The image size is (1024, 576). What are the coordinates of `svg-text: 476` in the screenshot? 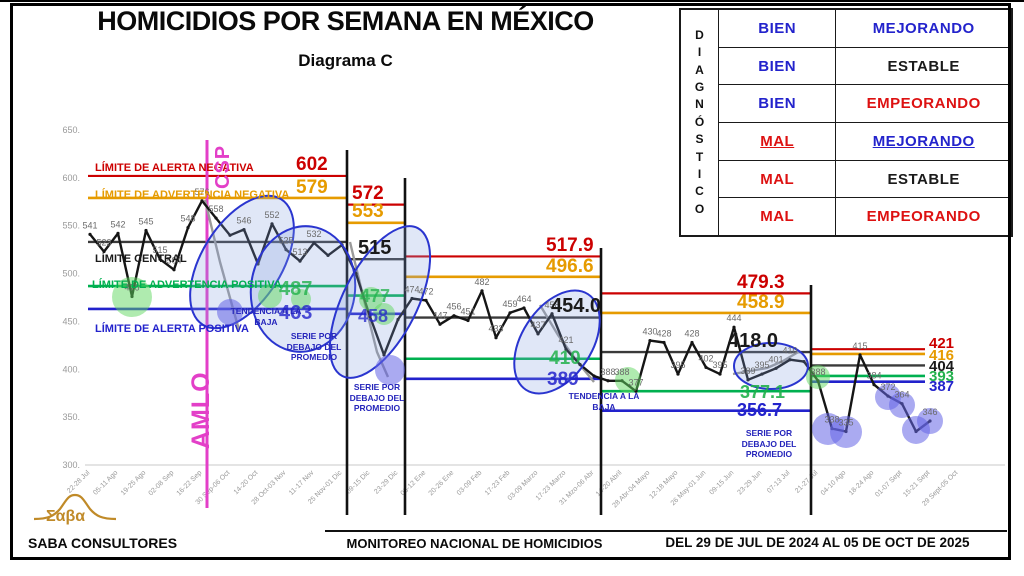 It's located at (131, 288).